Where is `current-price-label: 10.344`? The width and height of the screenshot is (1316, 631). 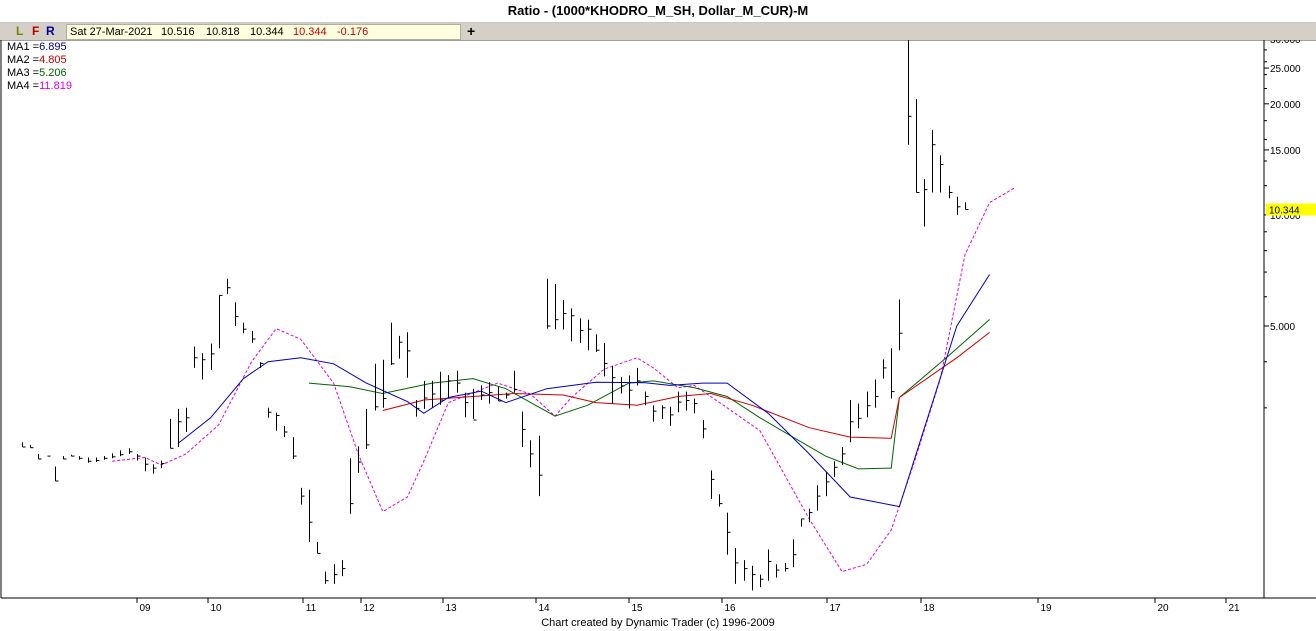
current-price-label: 10.344 is located at coordinates (1284, 210).